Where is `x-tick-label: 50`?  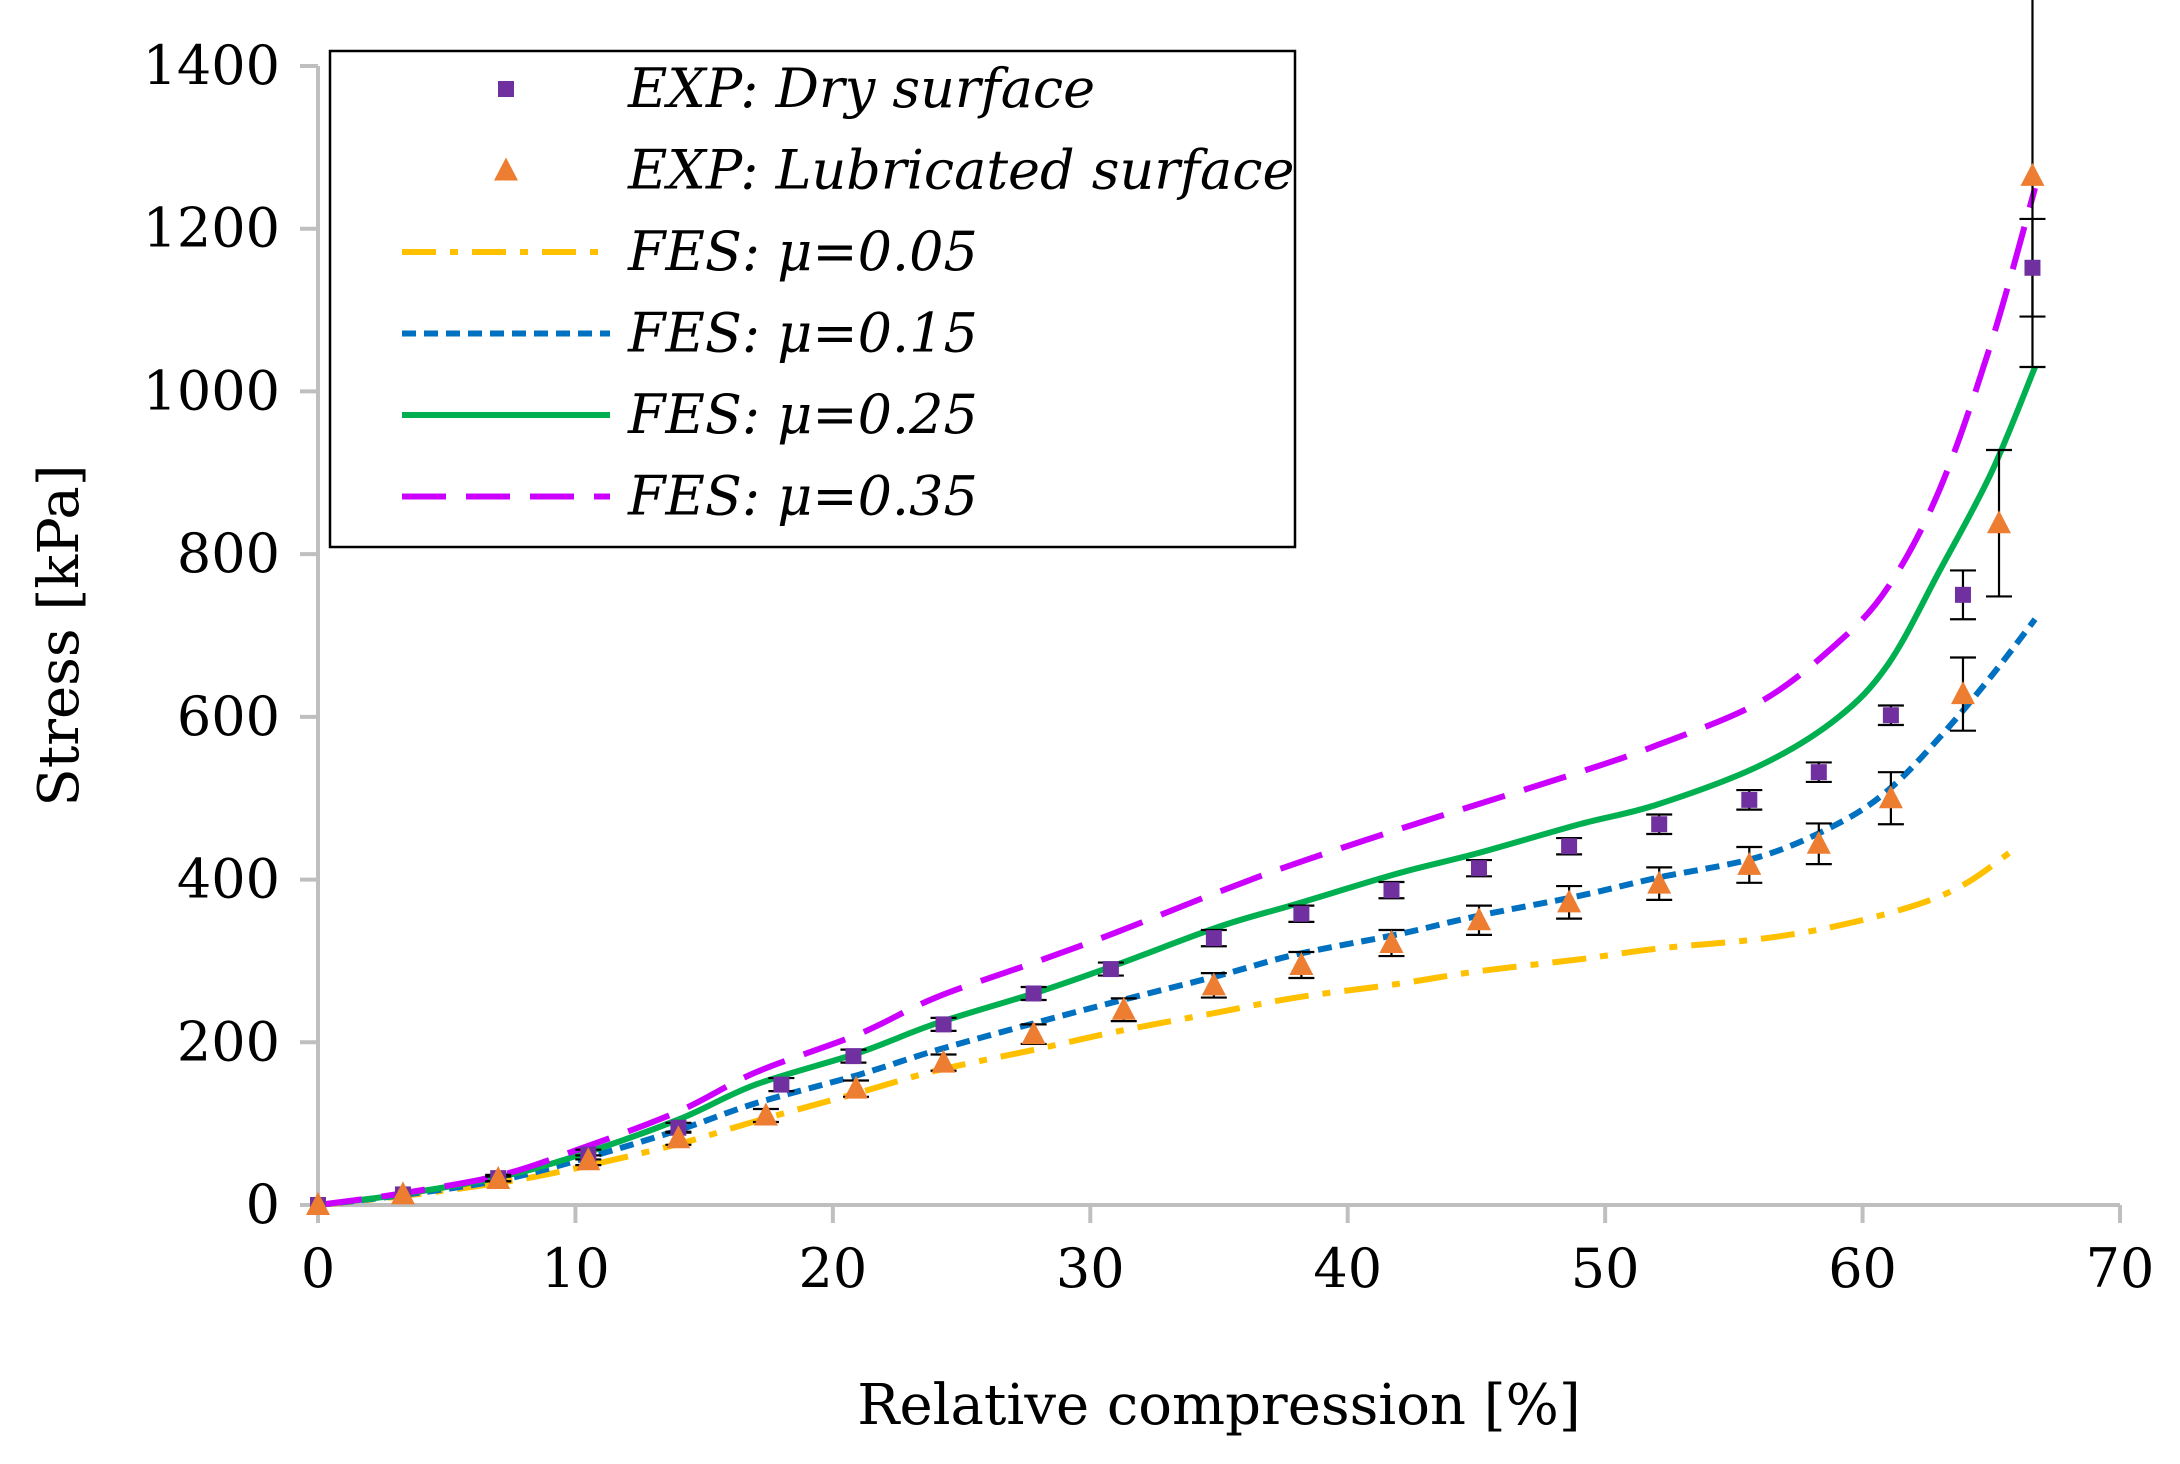 x-tick-label: 50 is located at coordinates (1605, 1268).